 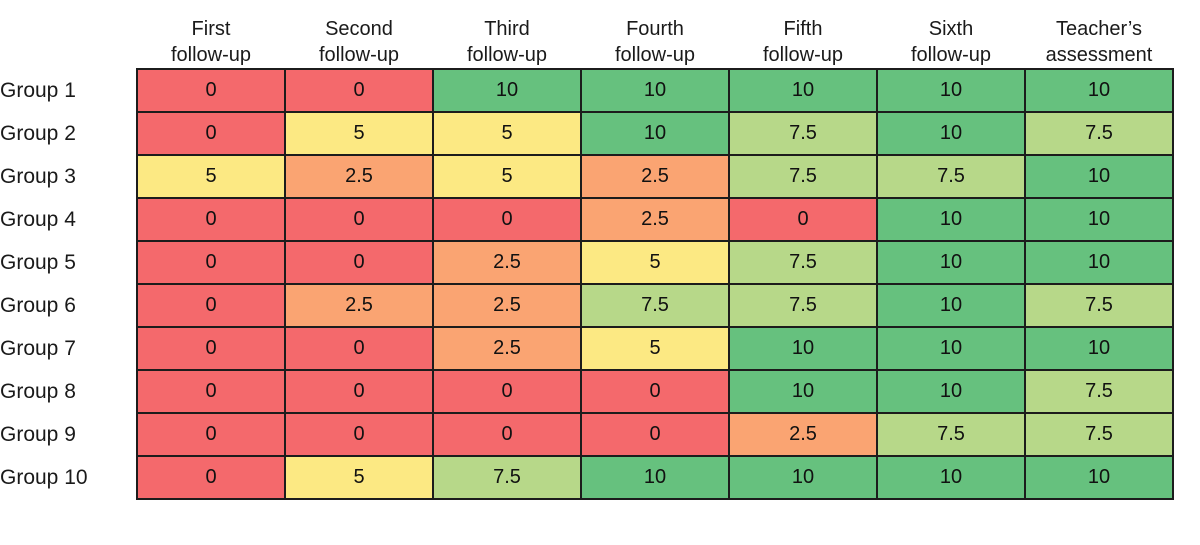 I want to click on row-label-group-7: Group 7, so click(x=68, y=348).